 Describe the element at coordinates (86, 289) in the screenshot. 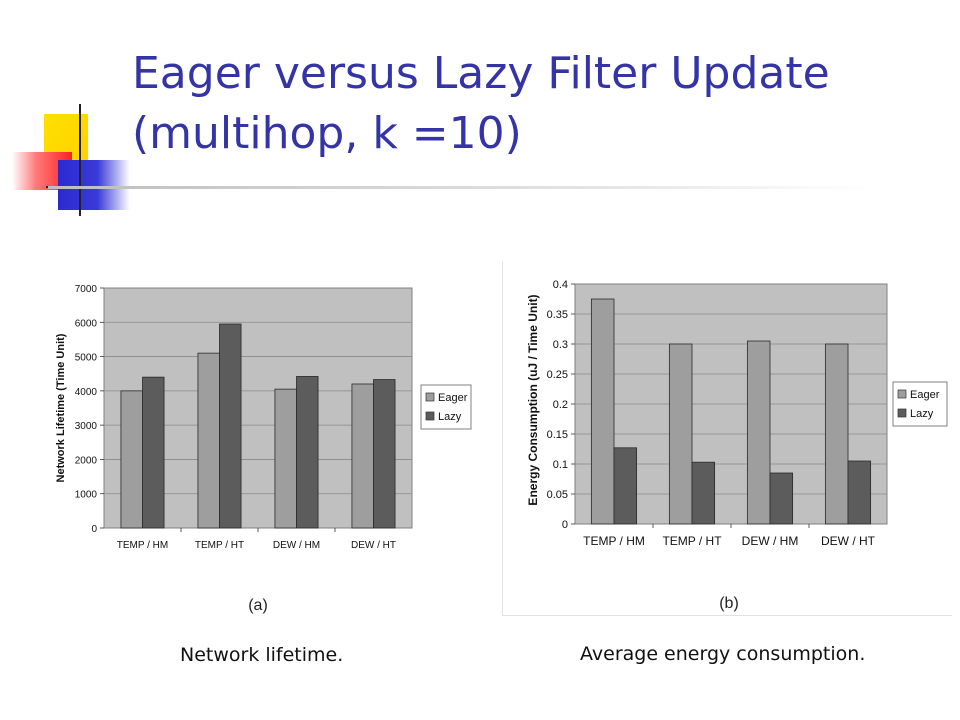

I see `chart-a-y-tick-label: 7000` at that location.